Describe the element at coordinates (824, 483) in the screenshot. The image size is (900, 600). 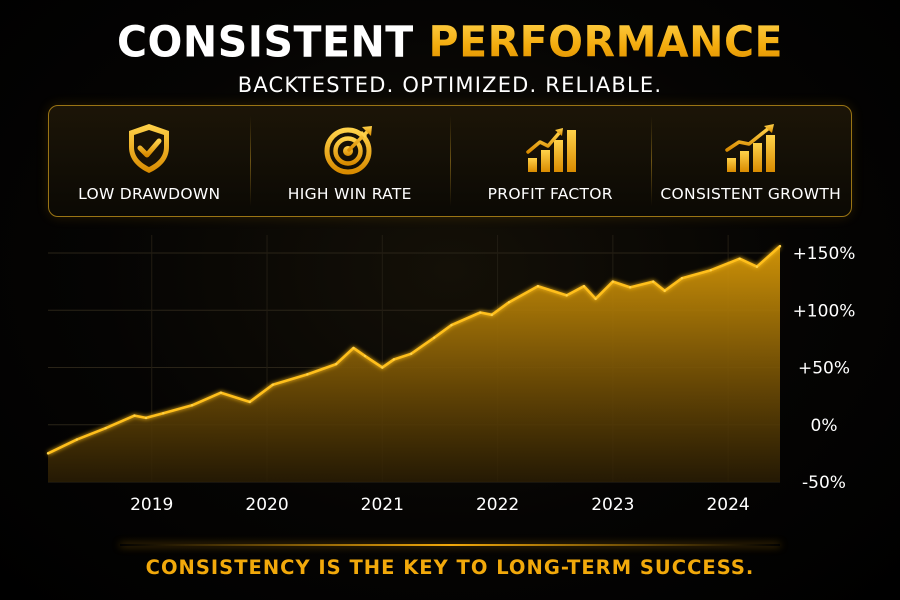
I see `y-tick-label: -50%` at that location.